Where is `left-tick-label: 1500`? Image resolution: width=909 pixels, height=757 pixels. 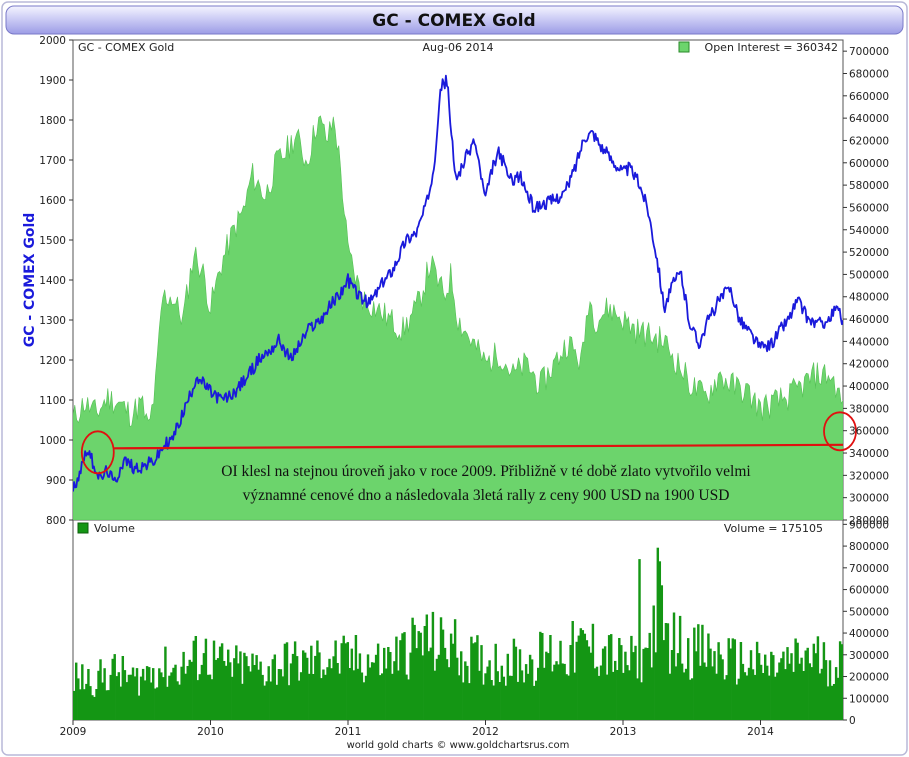
left-tick-label: 1500 is located at coordinates (52, 241).